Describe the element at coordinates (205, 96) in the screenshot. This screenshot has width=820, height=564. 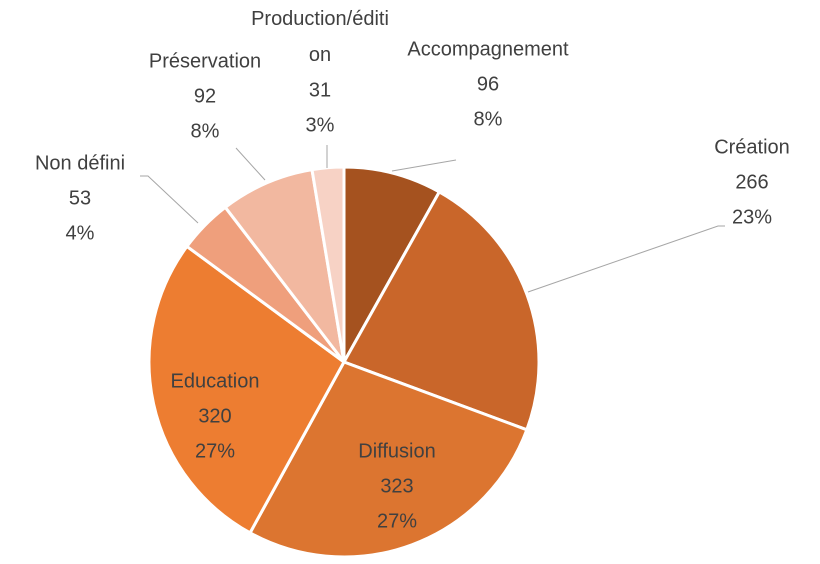
I see `slice-label-value: 92` at that location.